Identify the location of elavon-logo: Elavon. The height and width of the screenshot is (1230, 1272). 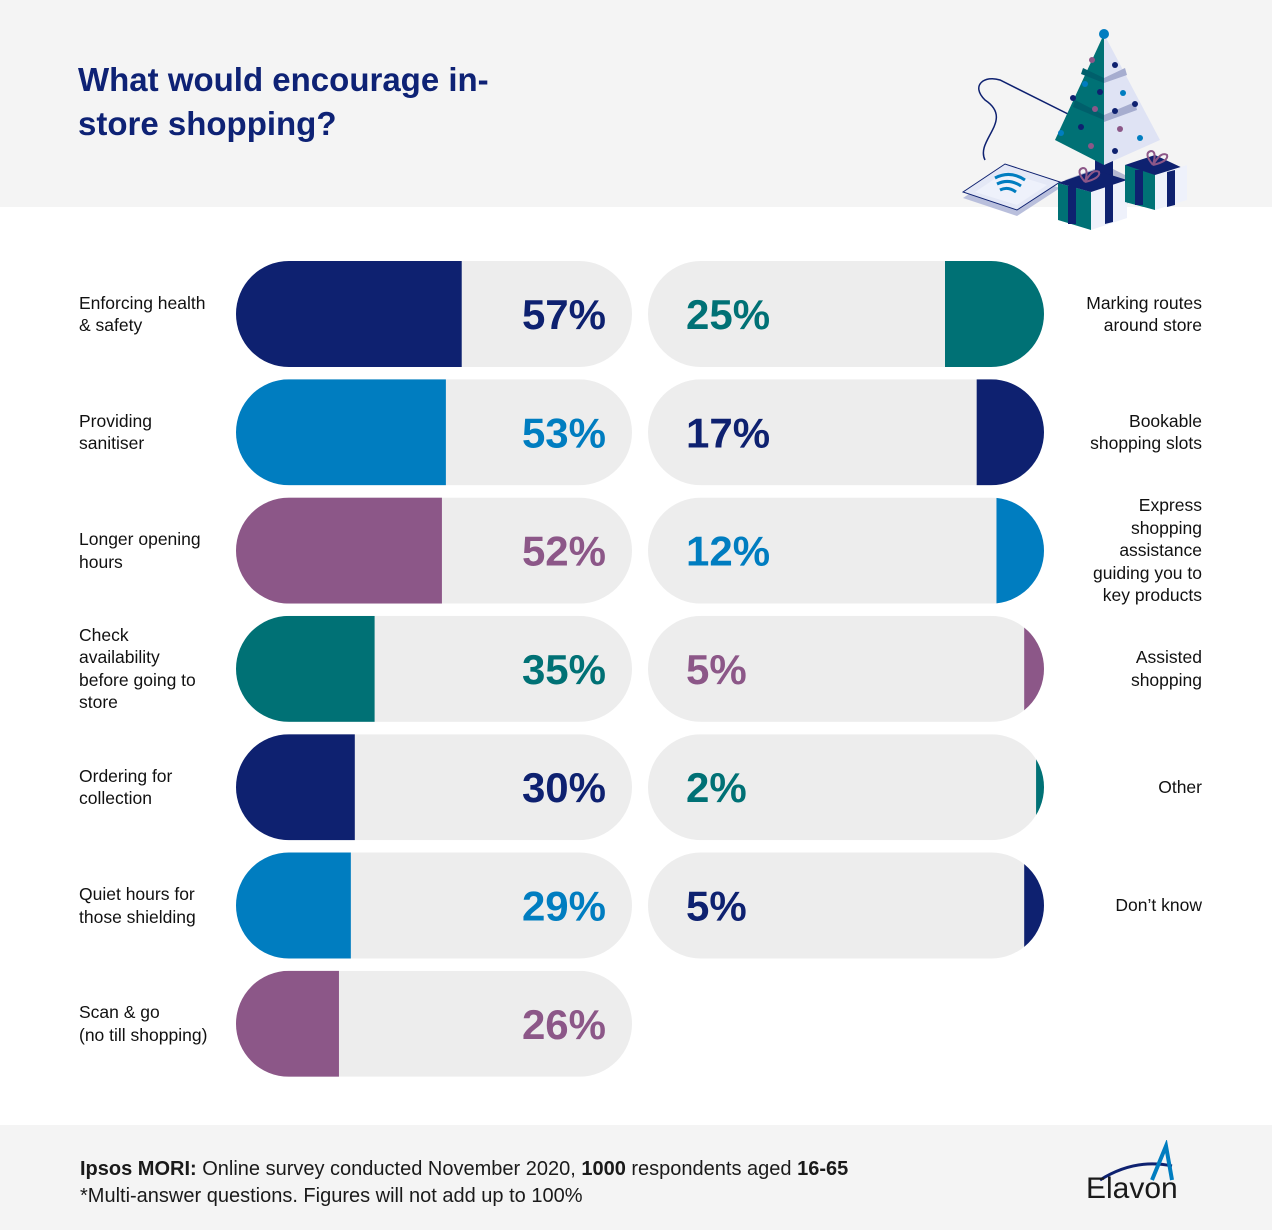
(1132, 1172).